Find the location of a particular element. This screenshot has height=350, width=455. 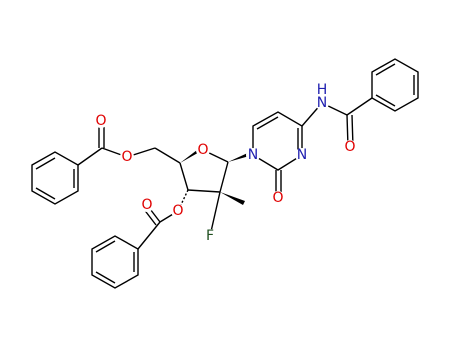

atom-label: F is located at coordinates (210, 236).